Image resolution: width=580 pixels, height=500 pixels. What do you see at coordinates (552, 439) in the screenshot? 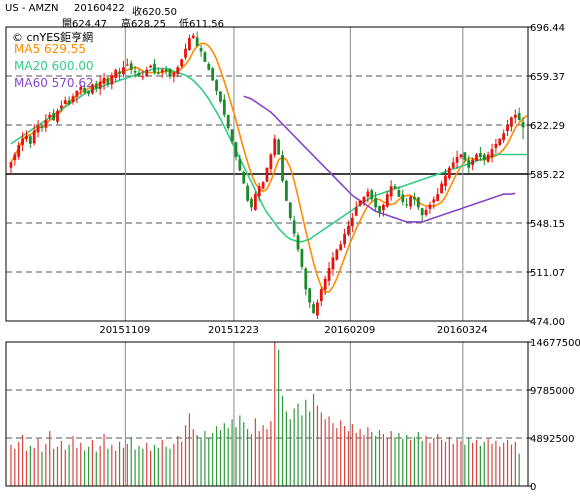
I see `volume-tick-label: 4892500` at bounding box center [552, 439].